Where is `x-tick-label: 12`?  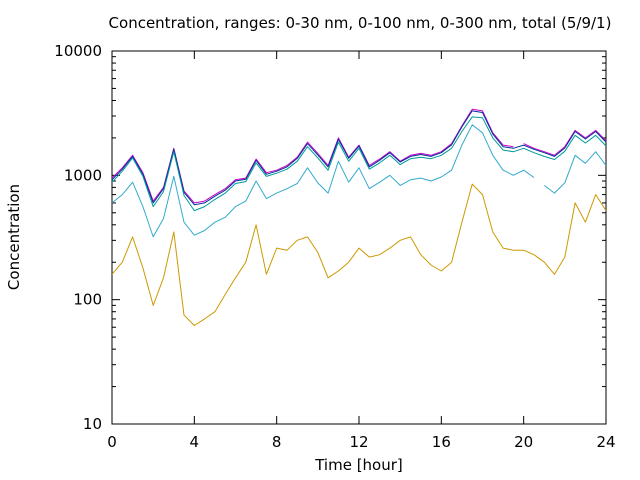 x-tick-label: 12 is located at coordinates (358, 442).